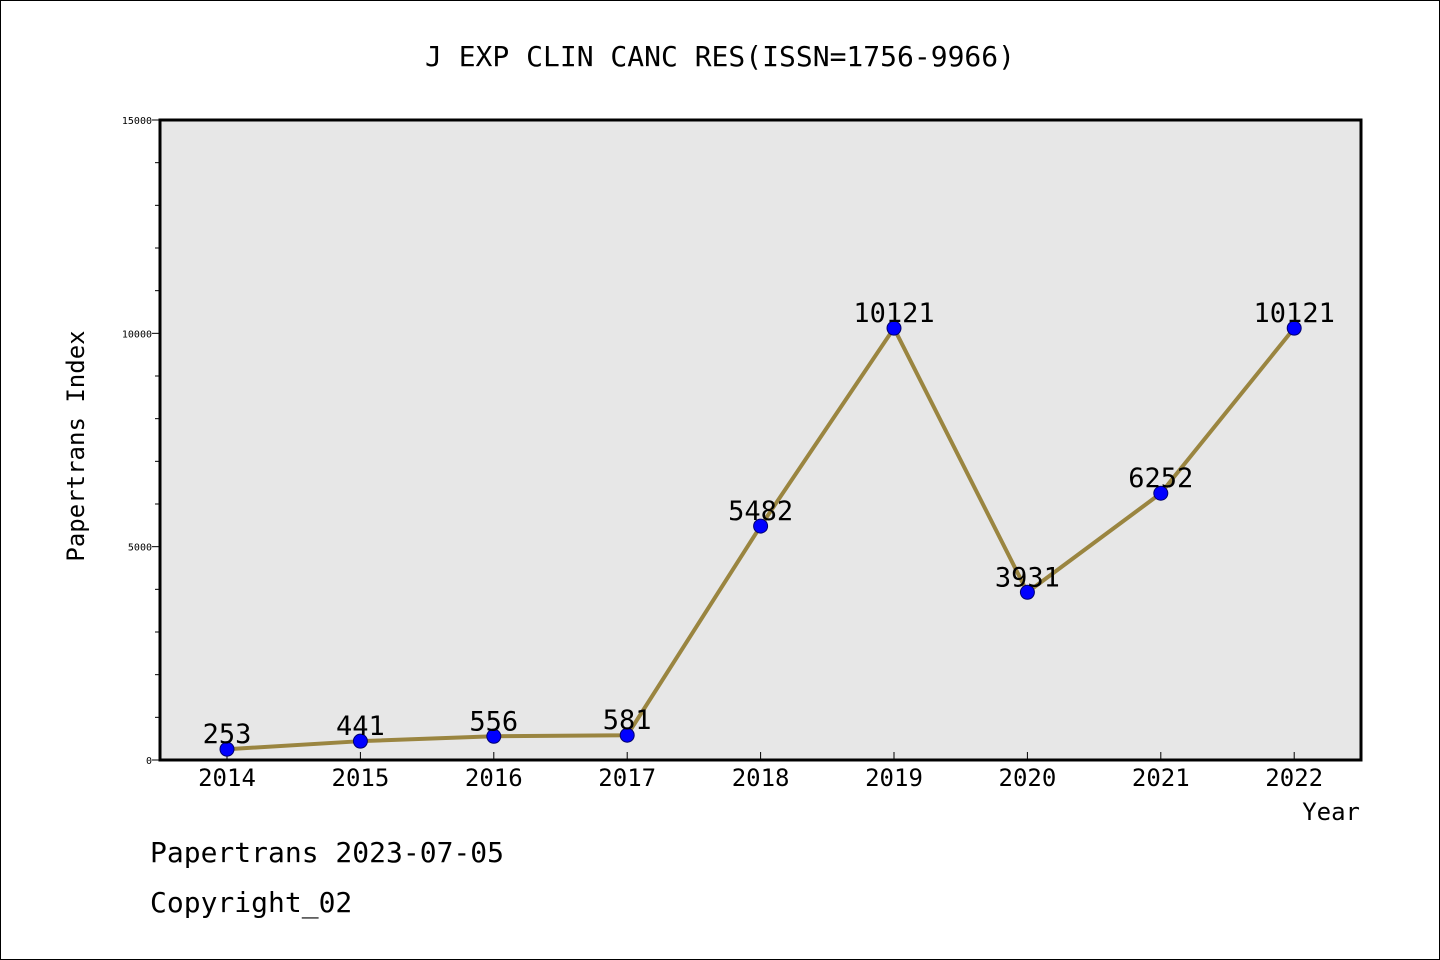  I want to click on y-tick-label: 0, so click(149, 761).